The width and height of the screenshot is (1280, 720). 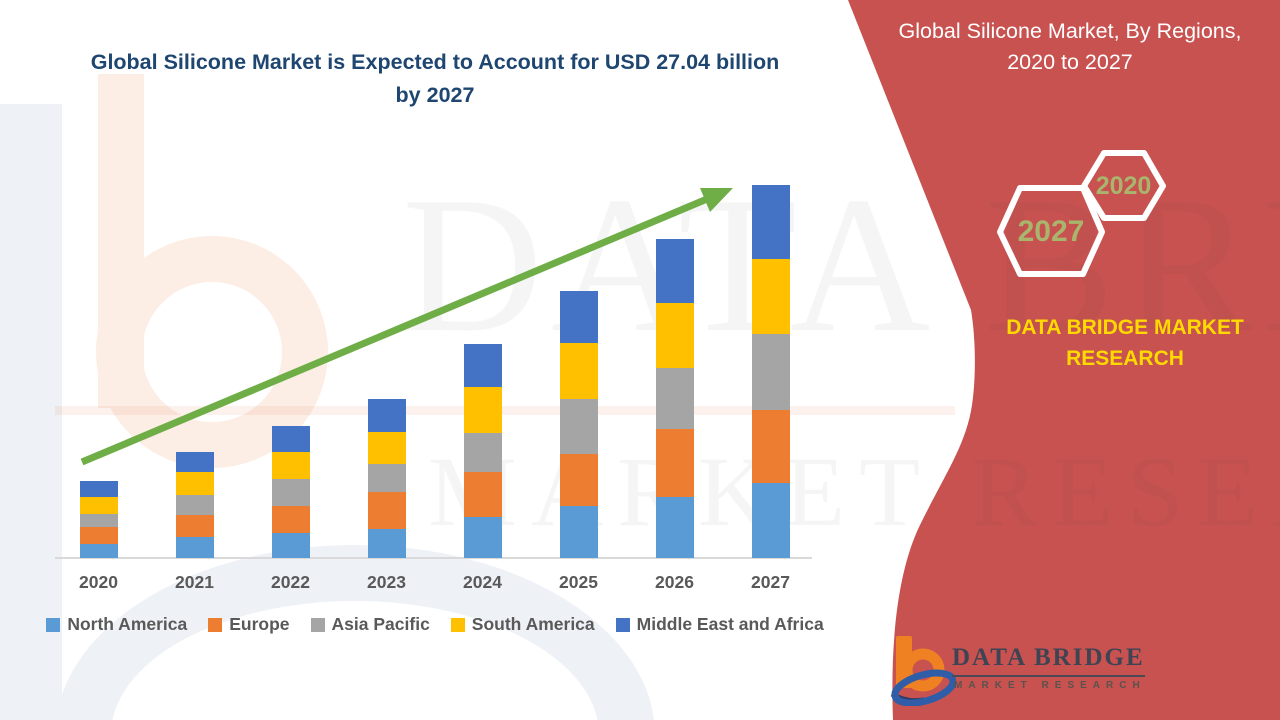 What do you see at coordinates (1051, 231) in the screenshot?
I see `hexagon-label-2027: 2027` at bounding box center [1051, 231].